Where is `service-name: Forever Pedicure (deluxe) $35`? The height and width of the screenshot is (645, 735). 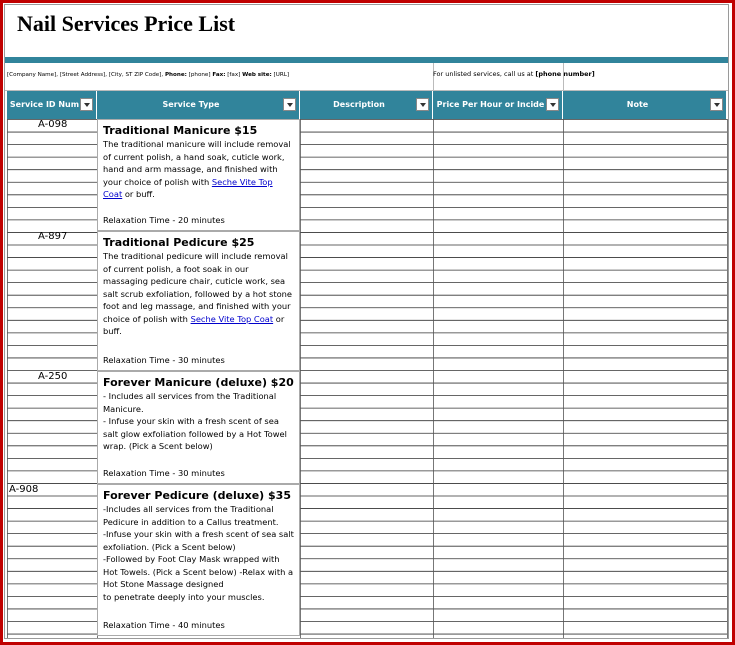 service-name: Forever Pedicure (deluxe) $35 is located at coordinates (197, 495).